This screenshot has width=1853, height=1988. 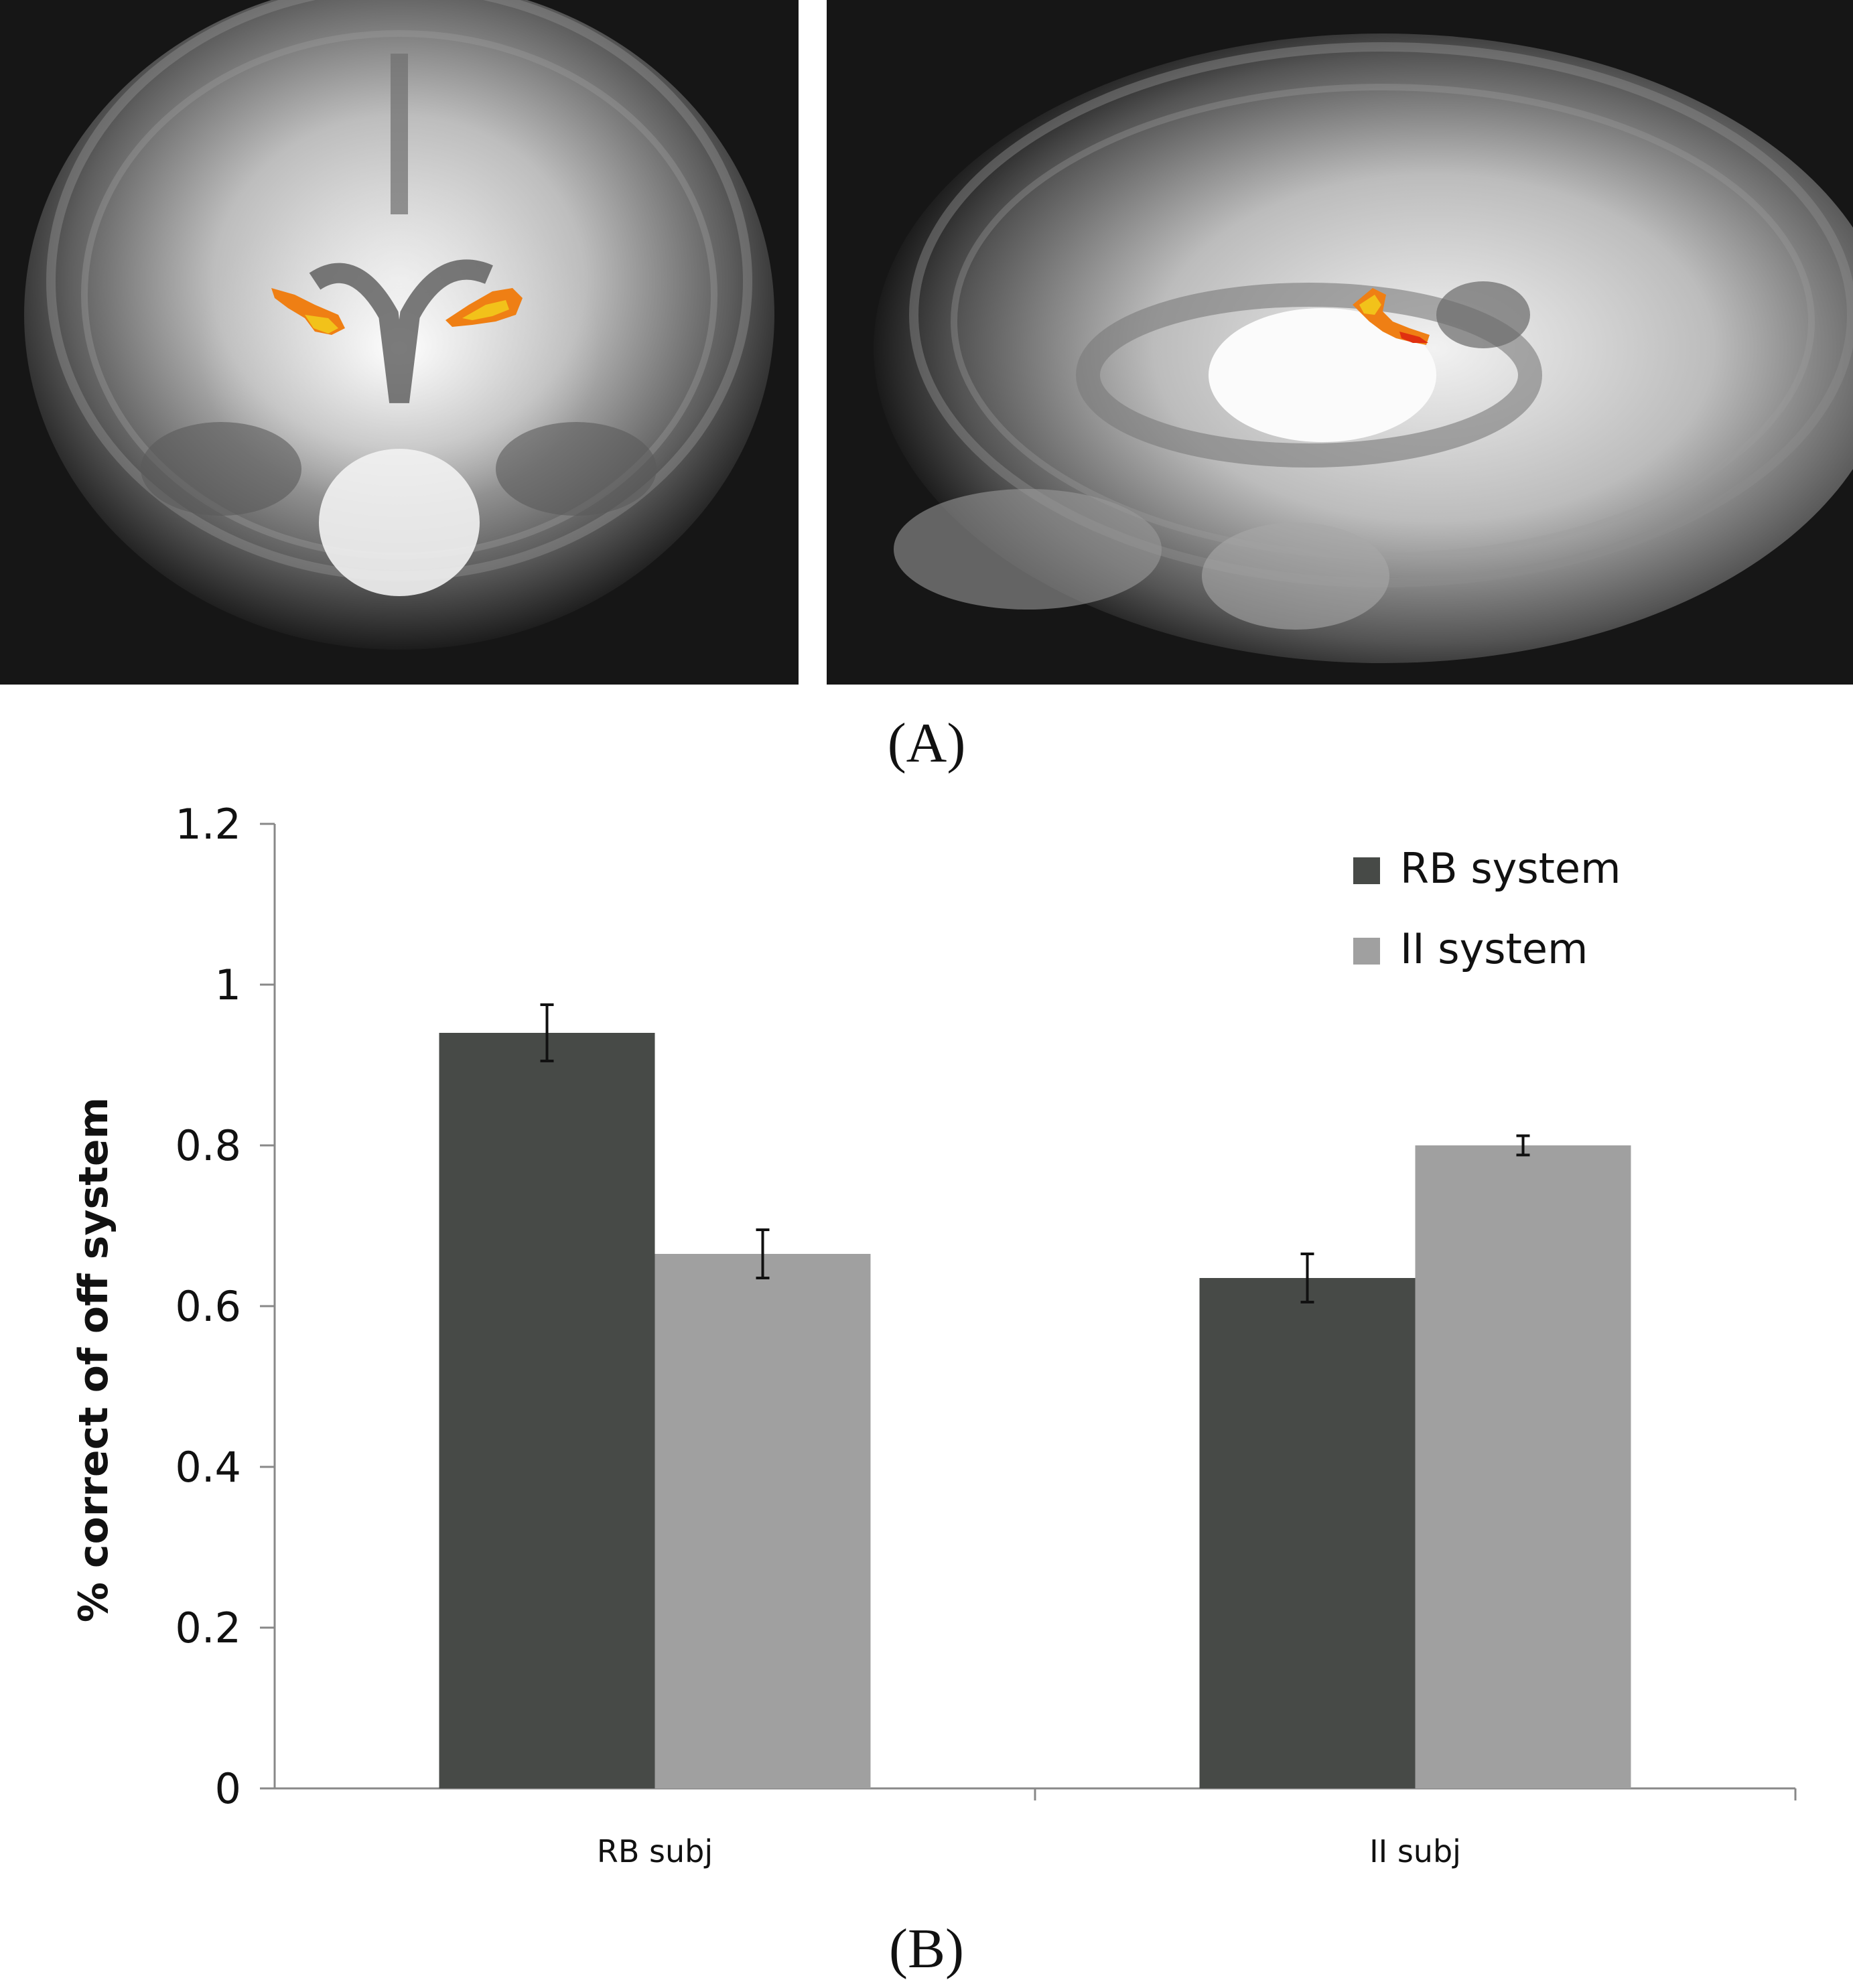 What do you see at coordinates (228, 985) in the screenshot?
I see `y-tick-label: 1` at bounding box center [228, 985].